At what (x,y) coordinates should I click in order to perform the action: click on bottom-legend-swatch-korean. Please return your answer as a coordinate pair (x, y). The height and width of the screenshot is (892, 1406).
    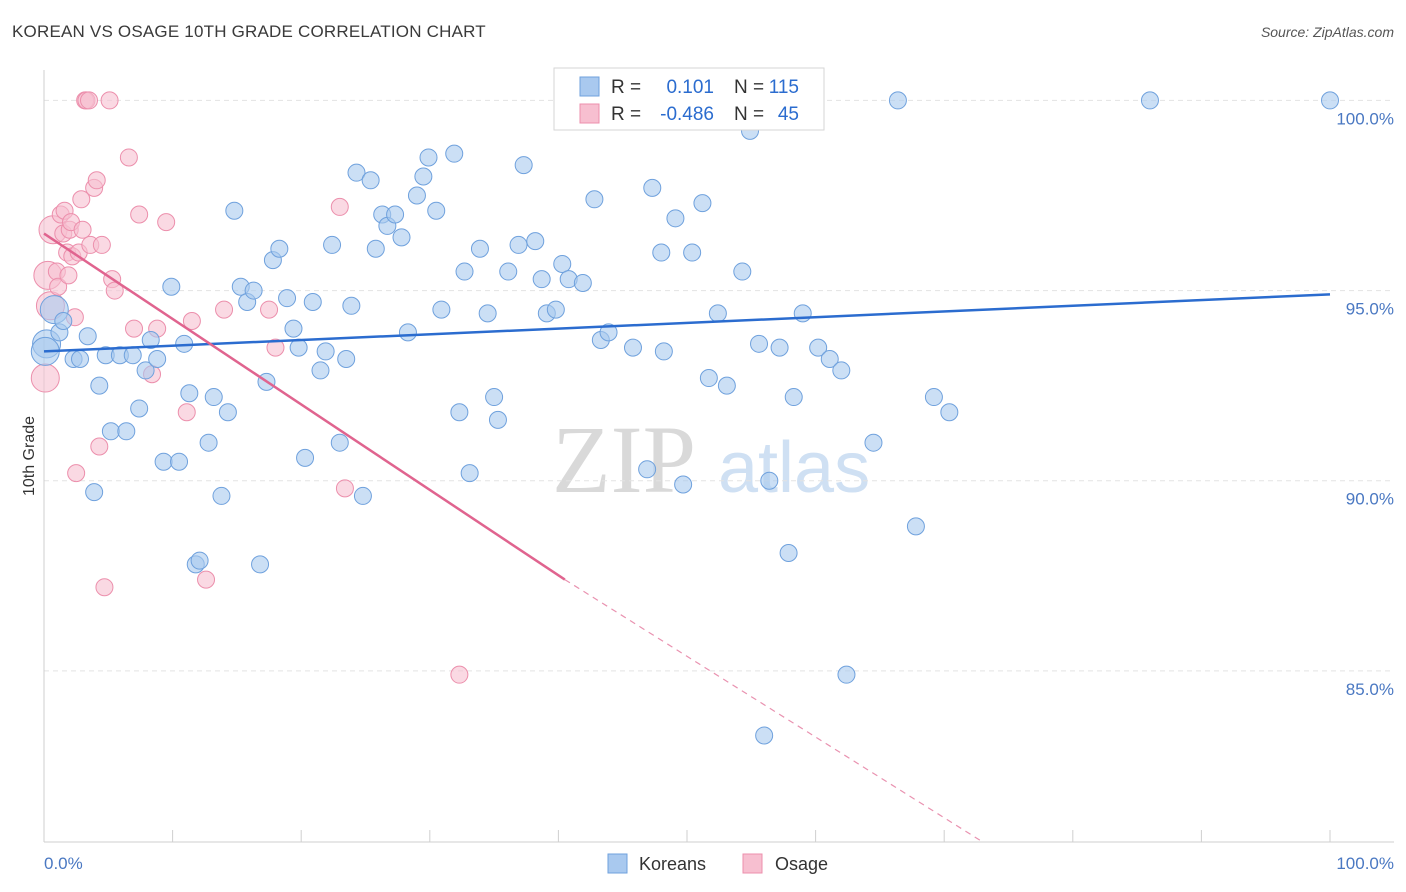
    Looking at the image, I should click on (617, 863).